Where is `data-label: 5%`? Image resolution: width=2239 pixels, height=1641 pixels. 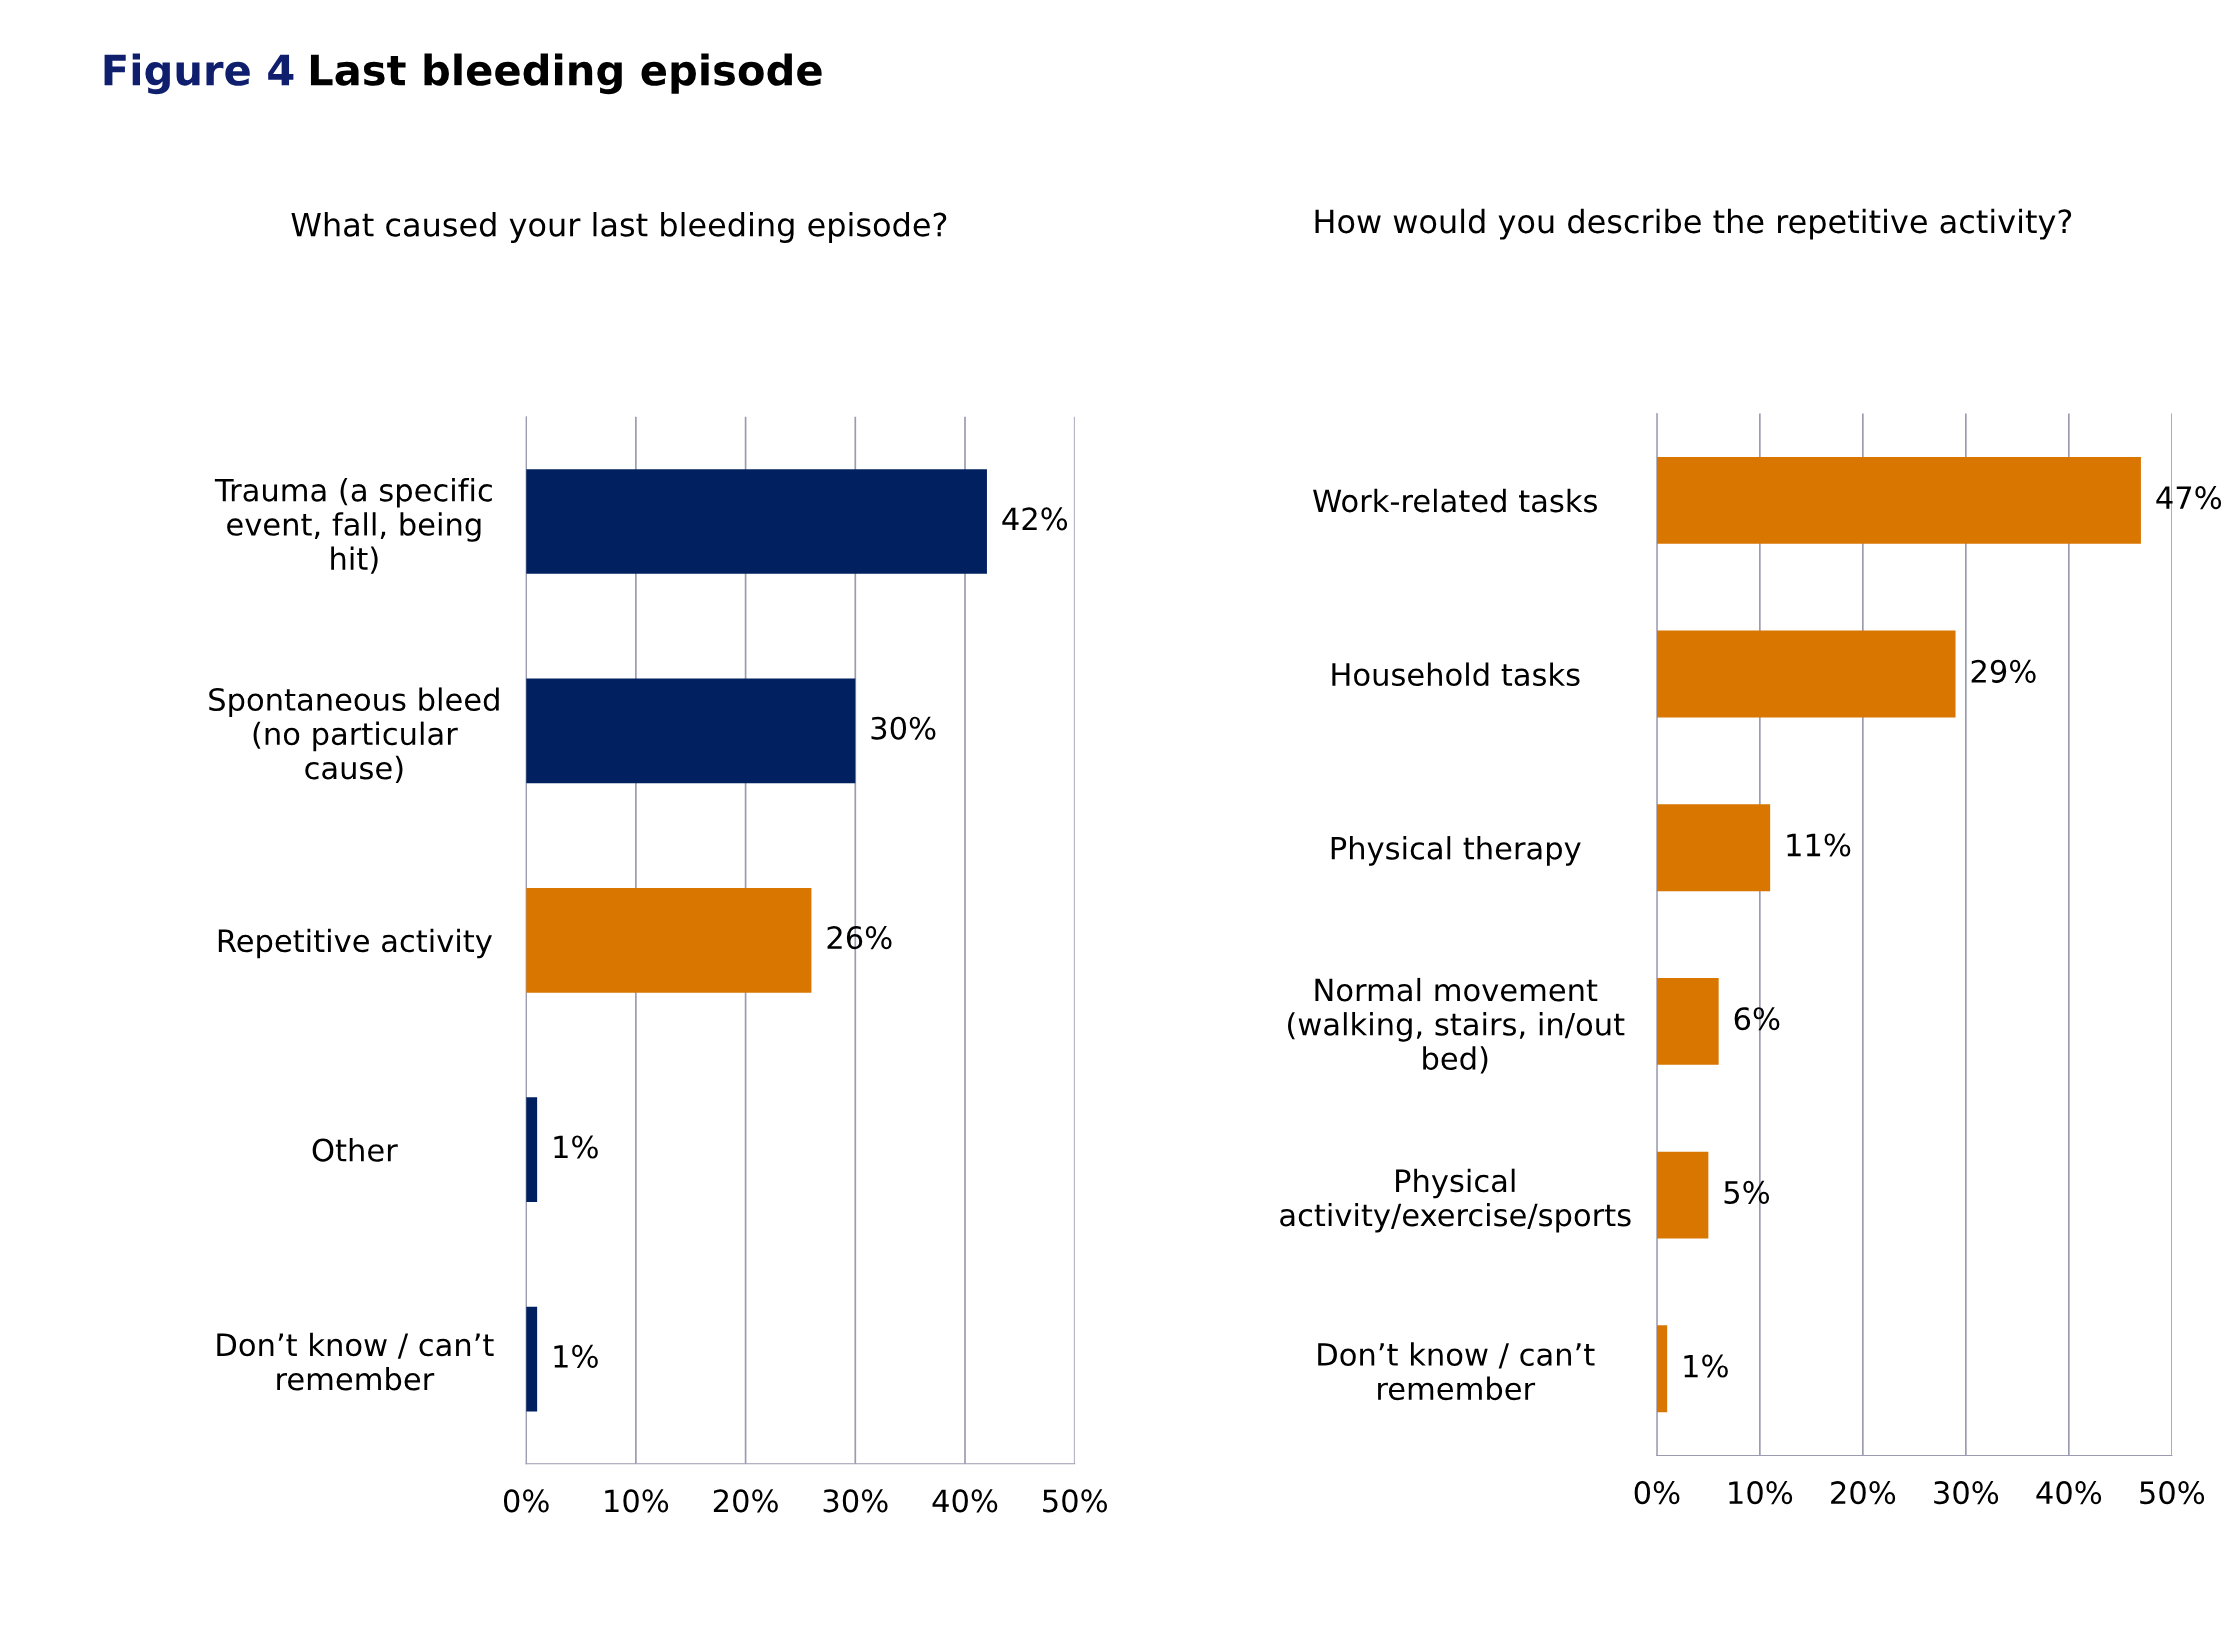 data-label: 5% is located at coordinates (1747, 1192).